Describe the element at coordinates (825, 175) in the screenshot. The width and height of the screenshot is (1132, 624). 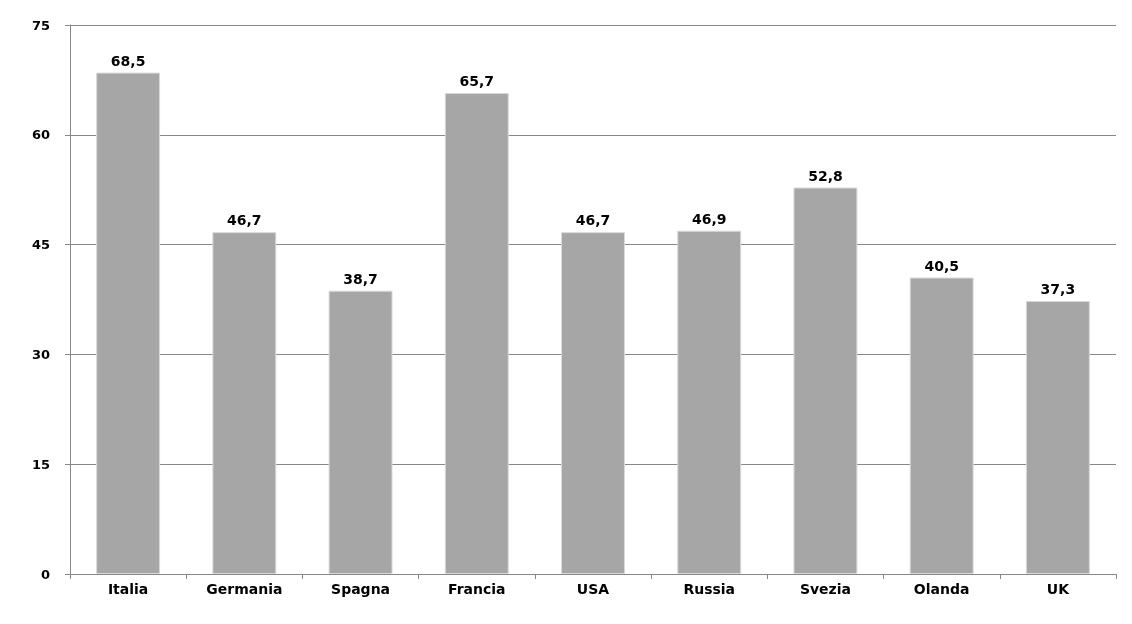
I see `data-label: 52,8` at that location.